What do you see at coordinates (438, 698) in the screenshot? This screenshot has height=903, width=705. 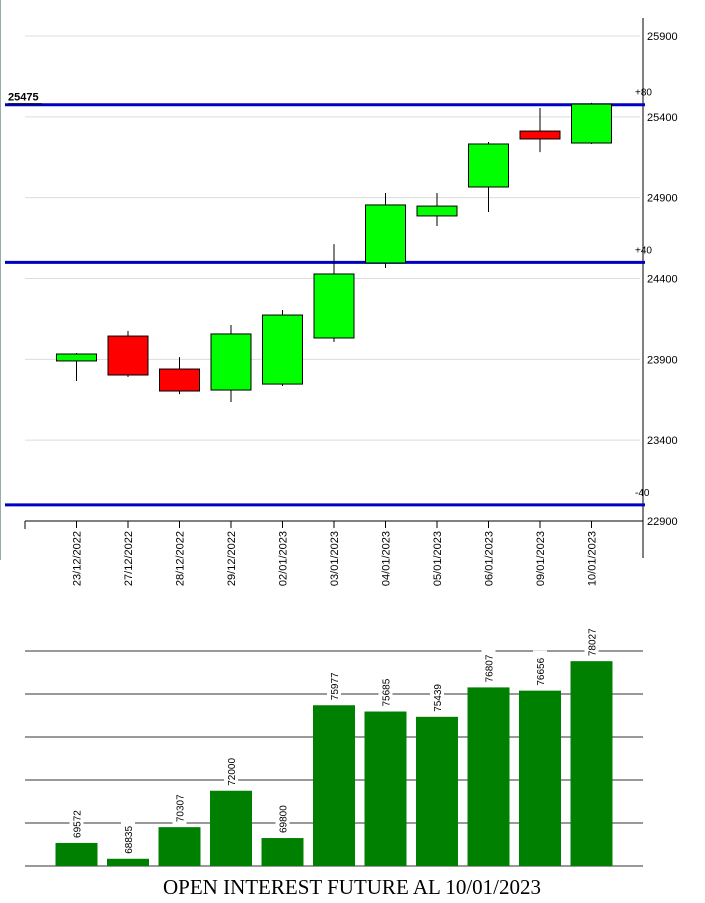 I see `value-label: 75439` at bounding box center [438, 698].